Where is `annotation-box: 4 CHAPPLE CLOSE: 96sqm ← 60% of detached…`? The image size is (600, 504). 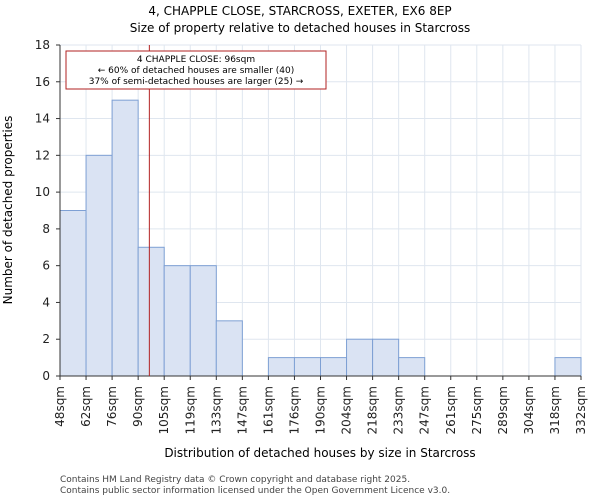 annotation-box: 4 CHAPPLE CLOSE: 96sqm ← 60% of detached… is located at coordinates (196, 70).